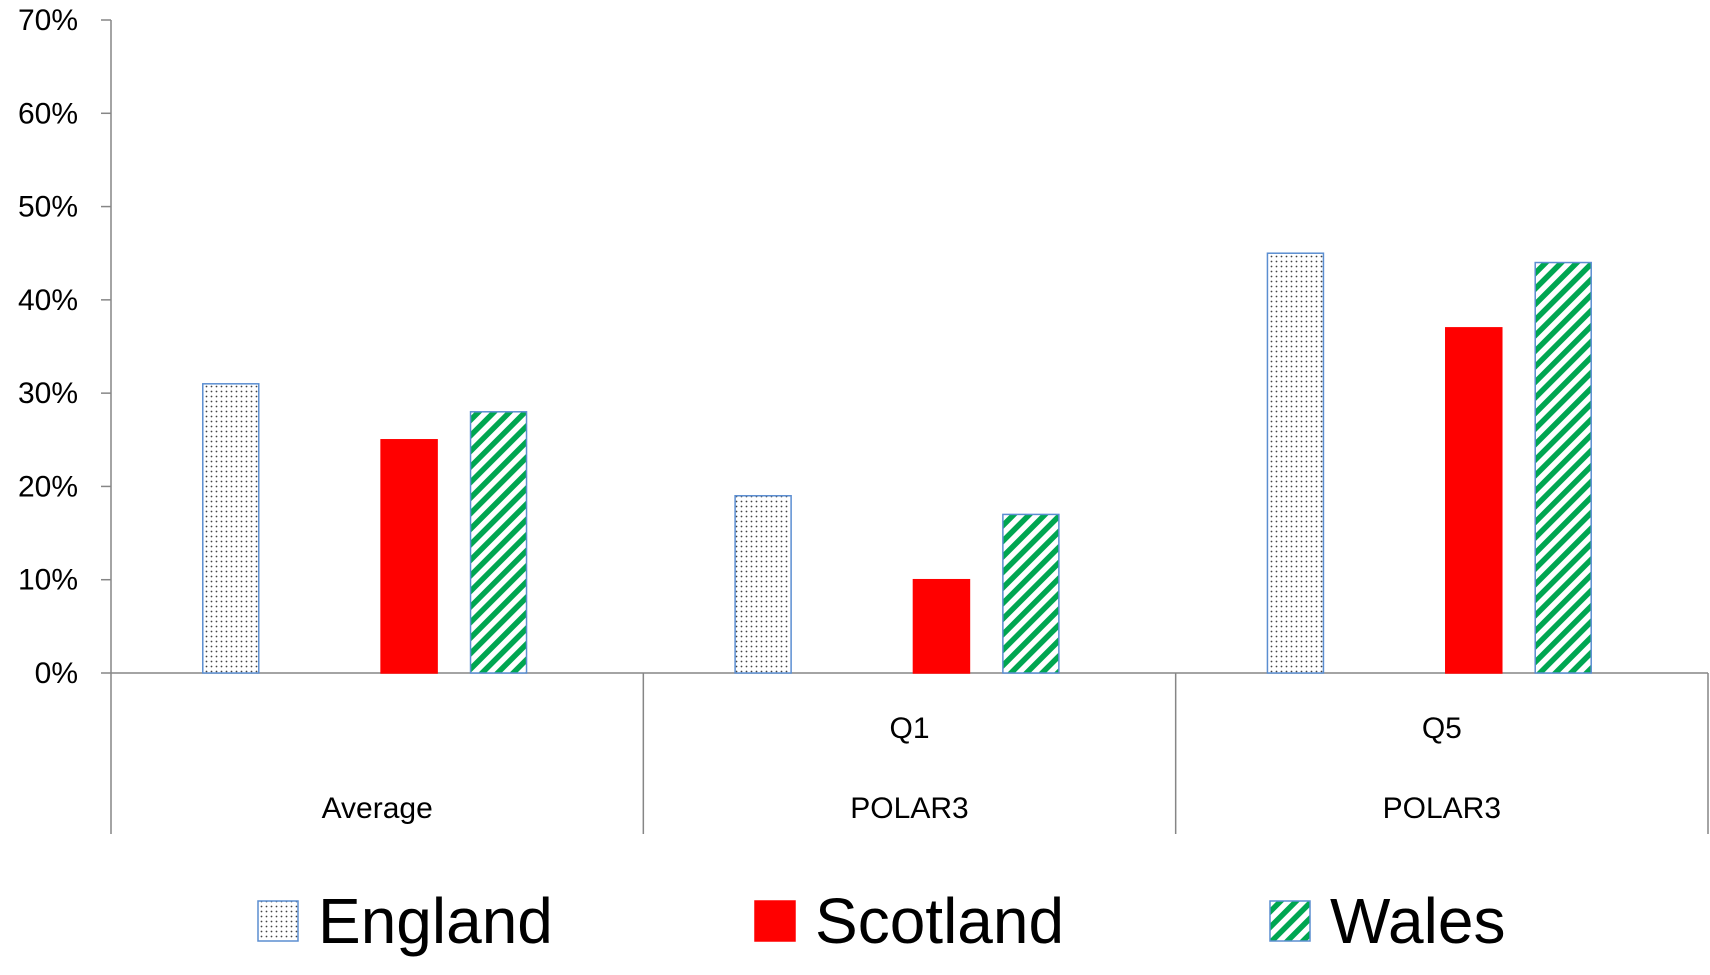 The width and height of the screenshot is (1710, 975). What do you see at coordinates (48, 300) in the screenshot?
I see `y-tick-label: 40%` at bounding box center [48, 300].